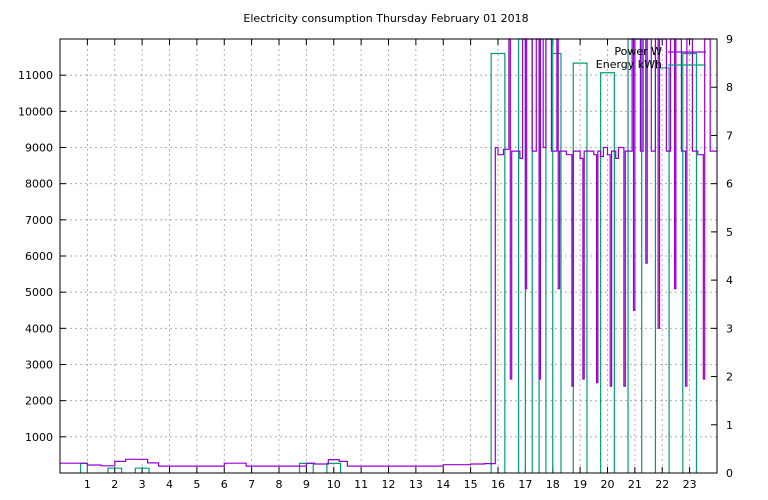 The width and height of the screenshot is (768, 500). I want to click on y-tick-label: 3000, so click(39, 365).